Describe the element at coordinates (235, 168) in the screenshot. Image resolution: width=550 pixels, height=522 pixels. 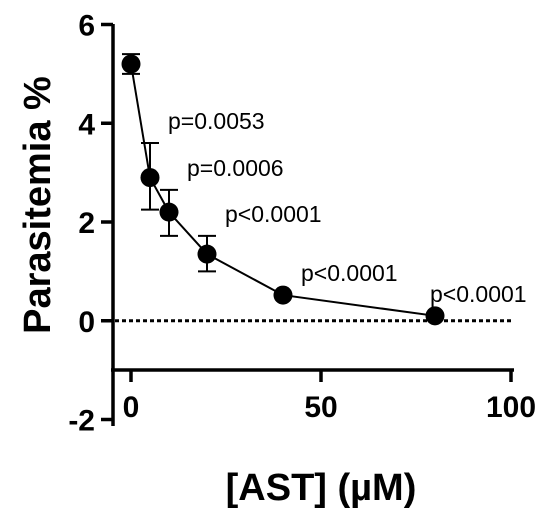
I see `p-value-label: p=0.0006` at that location.